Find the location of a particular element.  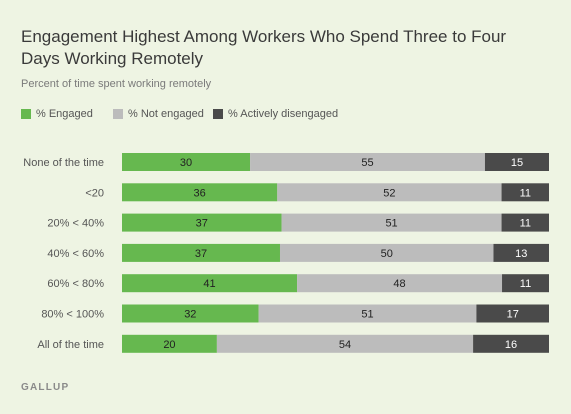

data-label-engaged: 41 is located at coordinates (209, 284).